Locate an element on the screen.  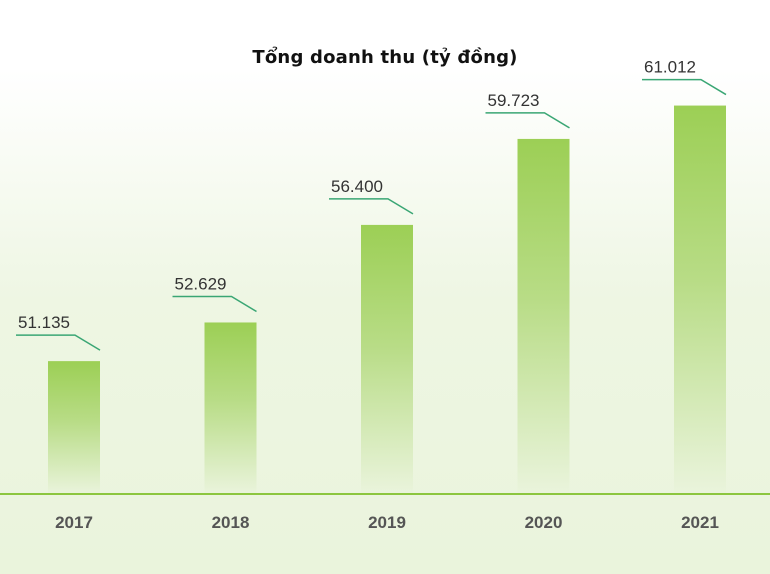
leader-line-2019 is located at coordinates (371, 206).